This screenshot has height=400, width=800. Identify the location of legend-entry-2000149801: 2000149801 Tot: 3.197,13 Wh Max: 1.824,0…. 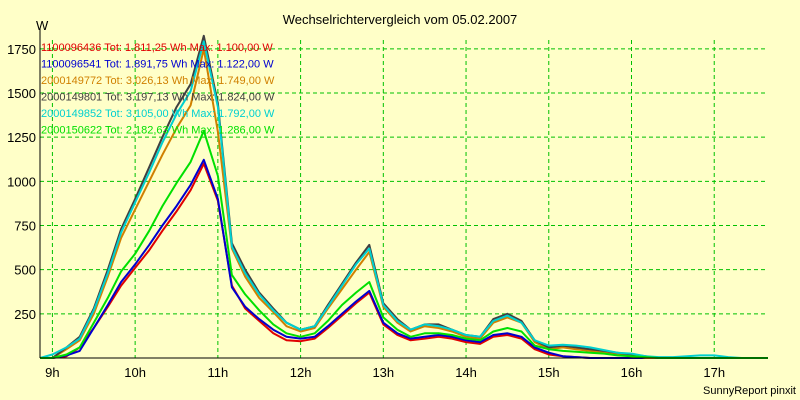
(158, 98).